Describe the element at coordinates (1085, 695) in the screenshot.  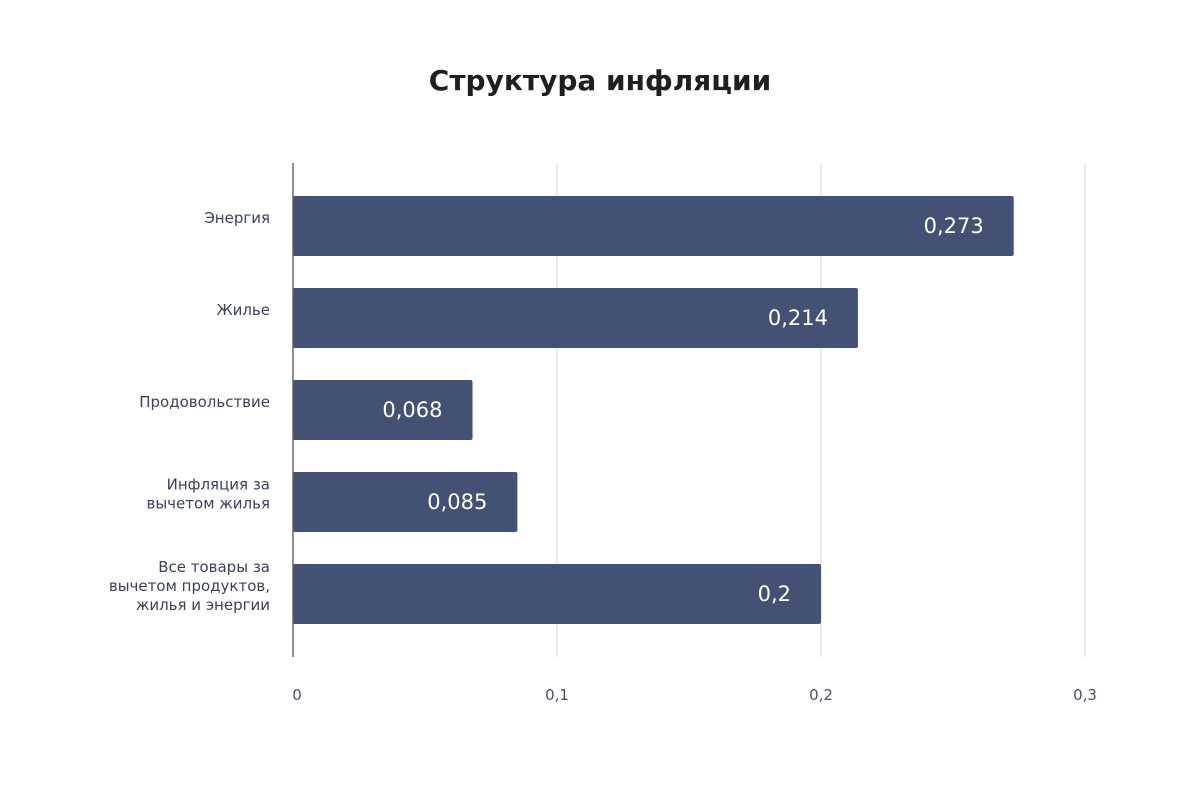
I see `x-tick-label: 0,3` at that location.